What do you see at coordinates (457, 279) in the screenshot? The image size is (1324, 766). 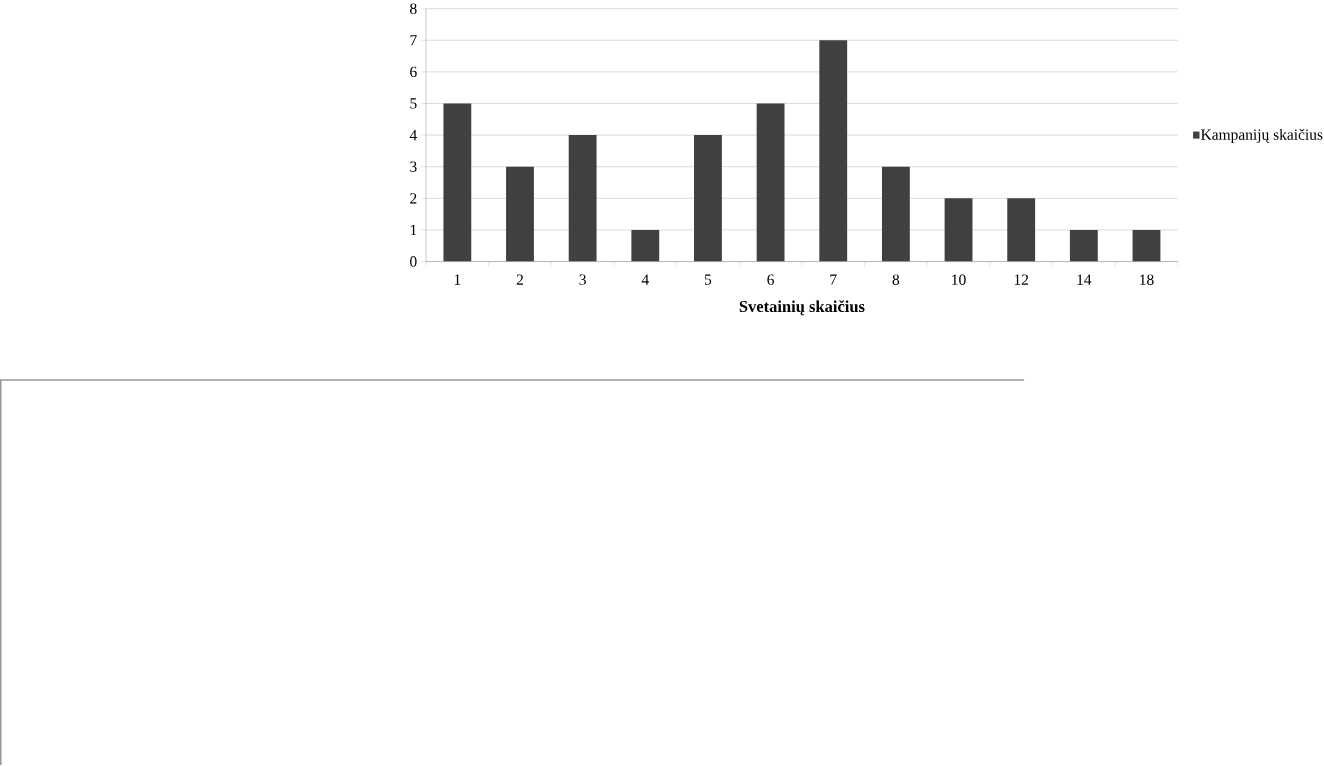 I see `x-tick-label: 1` at bounding box center [457, 279].